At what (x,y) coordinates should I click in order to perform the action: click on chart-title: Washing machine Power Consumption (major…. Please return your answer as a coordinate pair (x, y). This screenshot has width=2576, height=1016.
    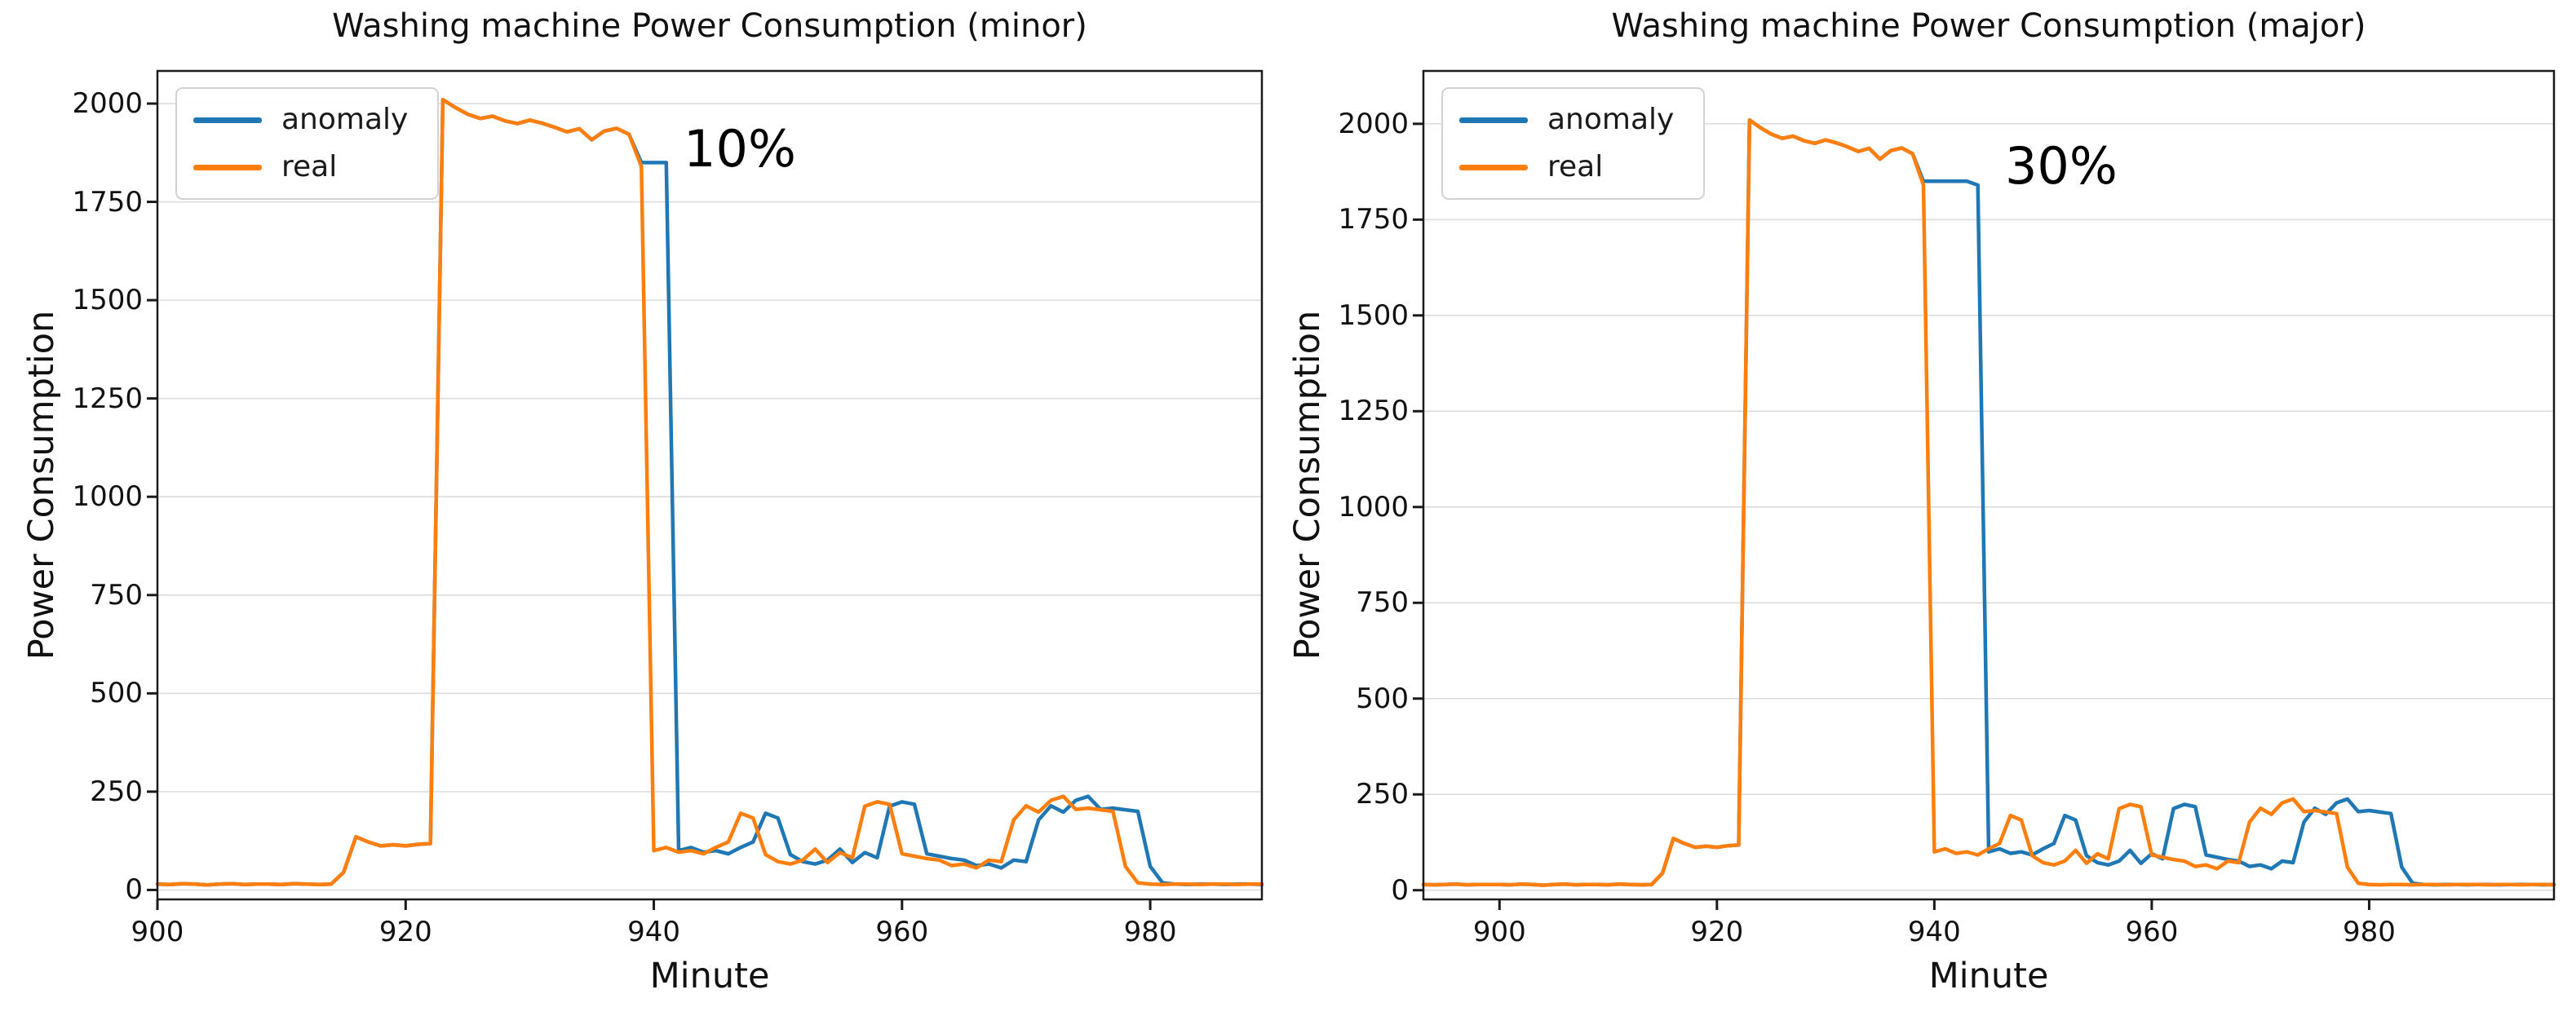
    Looking at the image, I should click on (1988, 26).